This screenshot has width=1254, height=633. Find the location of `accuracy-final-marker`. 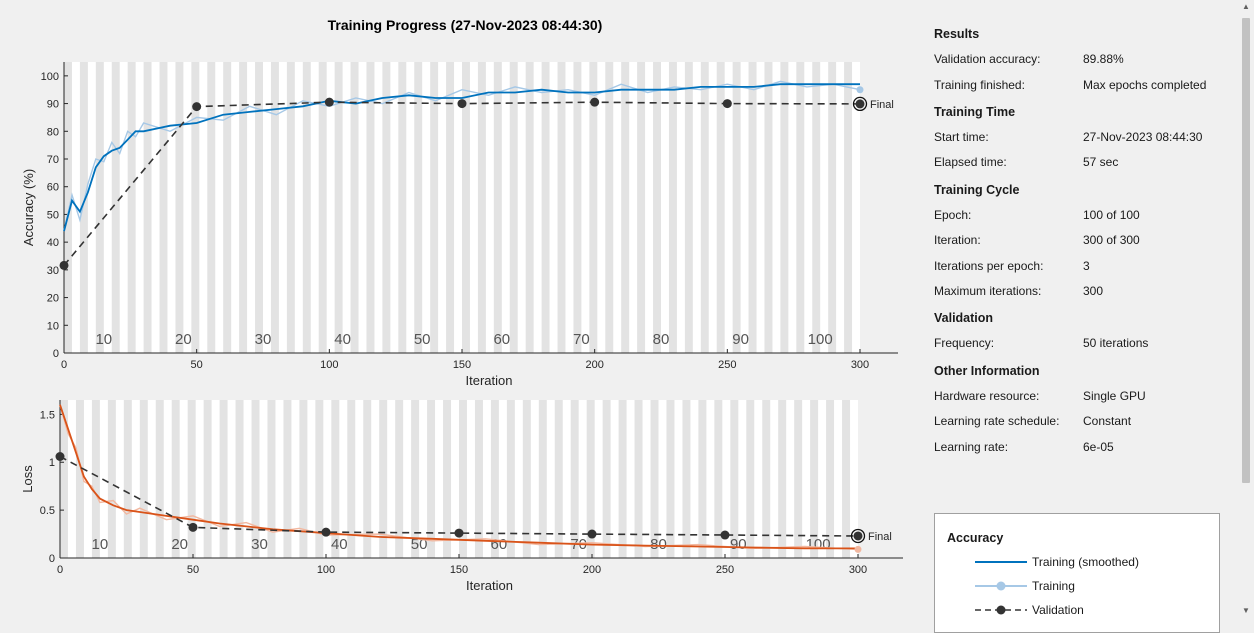

accuracy-final-marker is located at coordinates (860, 104).